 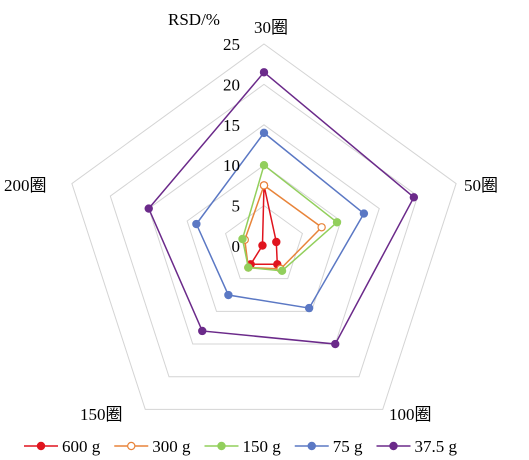 What do you see at coordinates (231, 125) in the screenshot?
I see `tick-label-15: 15` at bounding box center [231, 125].